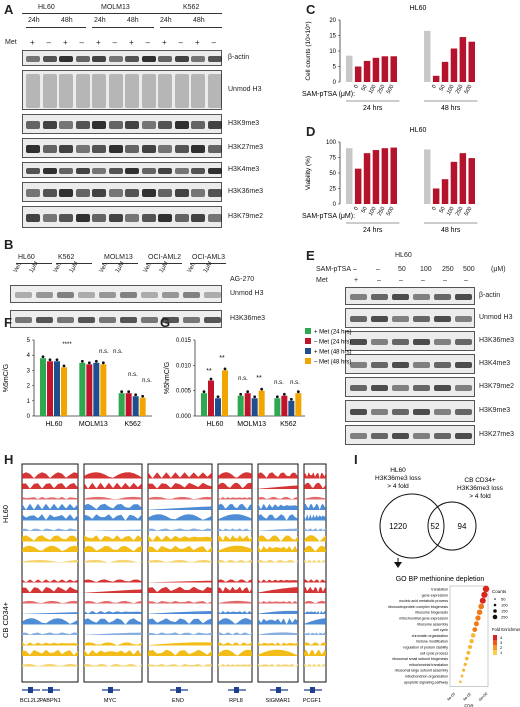 The image size is (520, 707). Describe the element at coordinates (213, 42) in the screenshot. I see `met-sign: –` at that location.